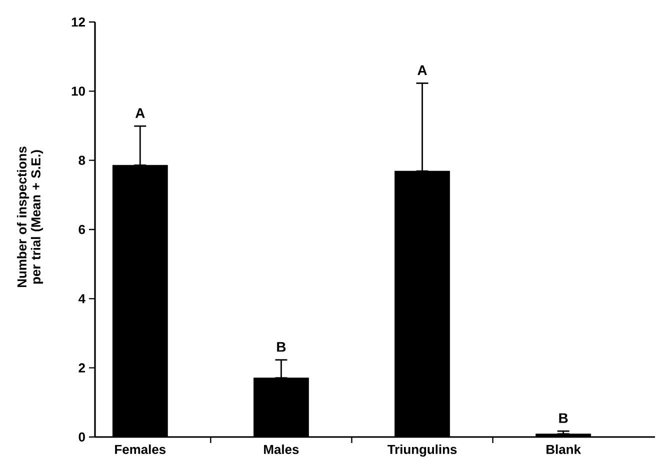  What do you see at coordinates (563, 449) in the screenshot?
I see `x-tick-label: Blank` at bounding box center [563, 449].